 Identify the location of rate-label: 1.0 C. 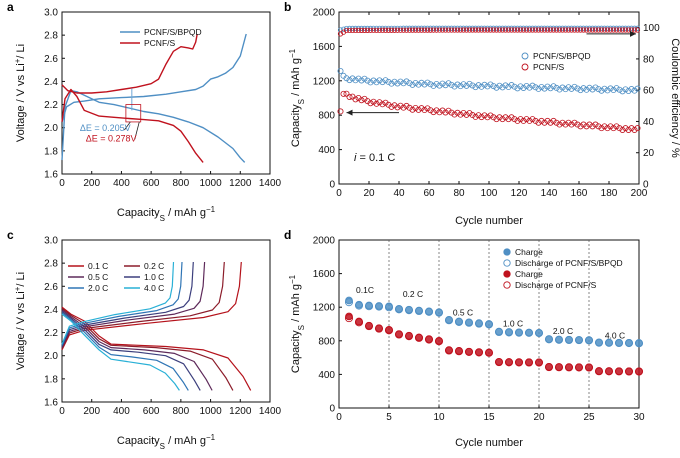
(513, 324).